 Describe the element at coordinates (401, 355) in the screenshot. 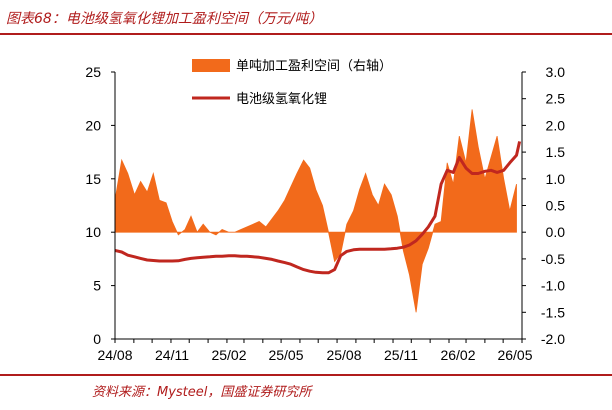

I see `x-tick-label: 25/11` at that location.